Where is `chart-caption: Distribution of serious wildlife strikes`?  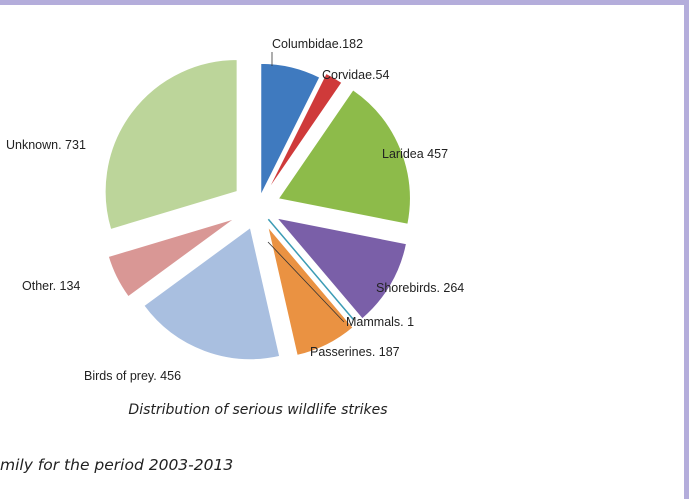 chart-caption: Distribution of serious wildlife strikes is located at coordinates (257, 410).